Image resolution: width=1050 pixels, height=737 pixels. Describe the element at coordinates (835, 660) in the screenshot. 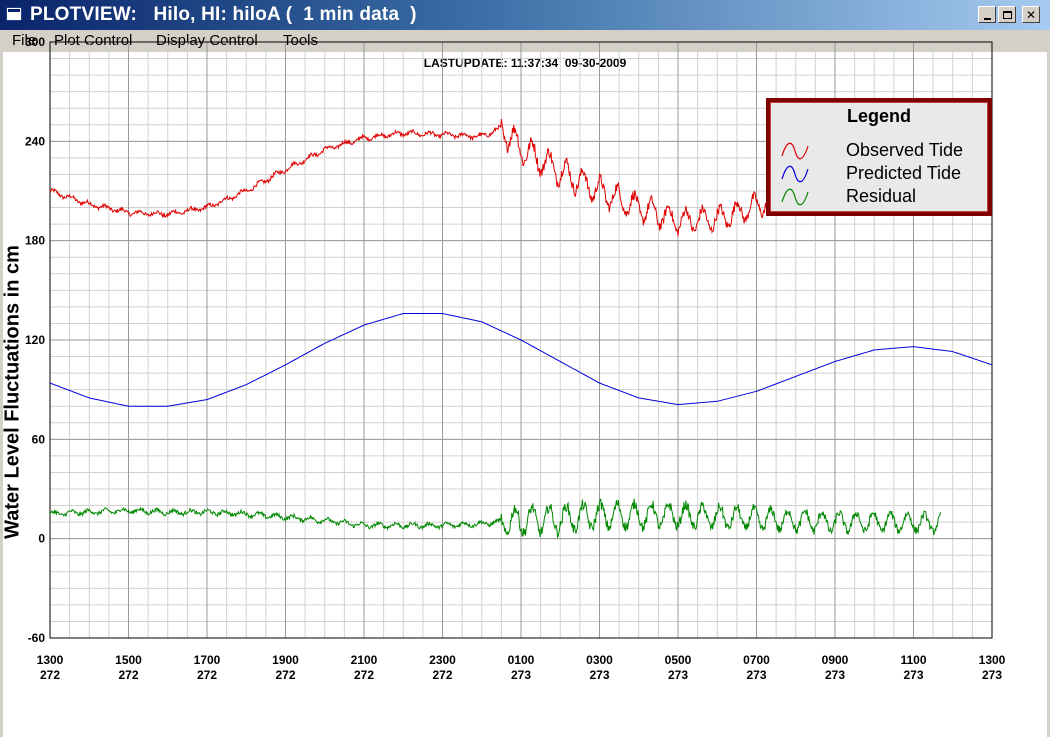

I see `x-tick-time-label: 0900` at that location.